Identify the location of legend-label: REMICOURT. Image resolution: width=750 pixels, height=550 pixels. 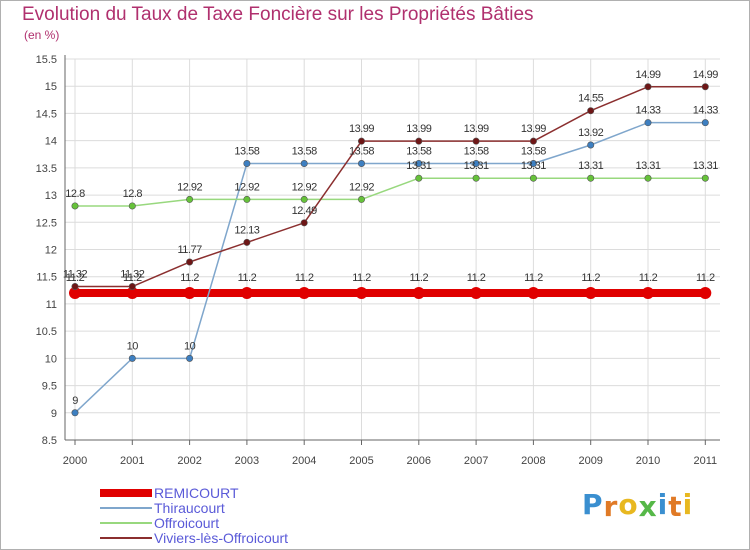
(196, 493).